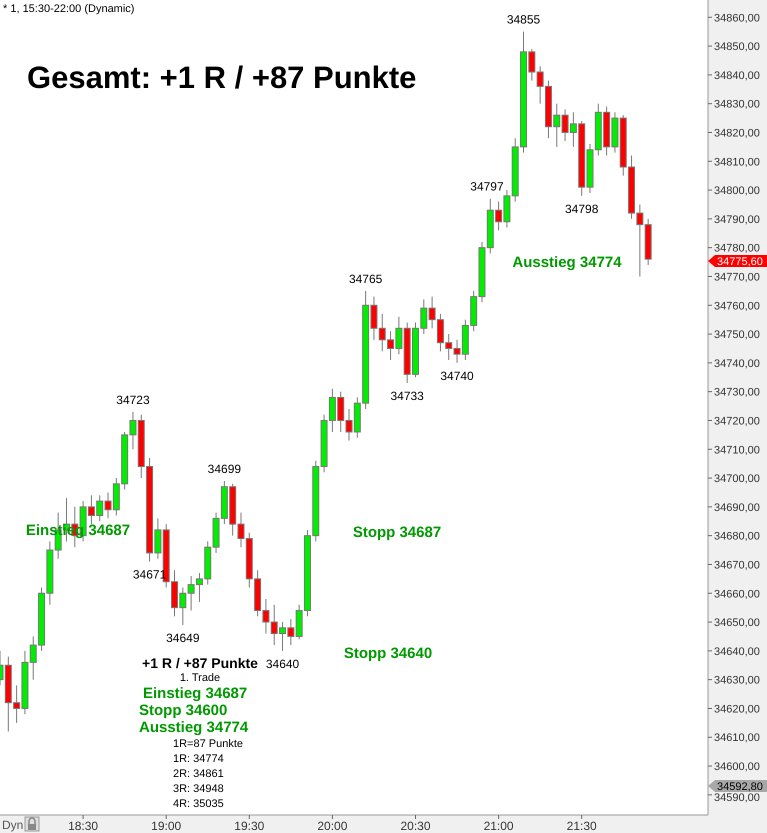  I want to click on y-tick-label: 34750,00, so click(737, 335).